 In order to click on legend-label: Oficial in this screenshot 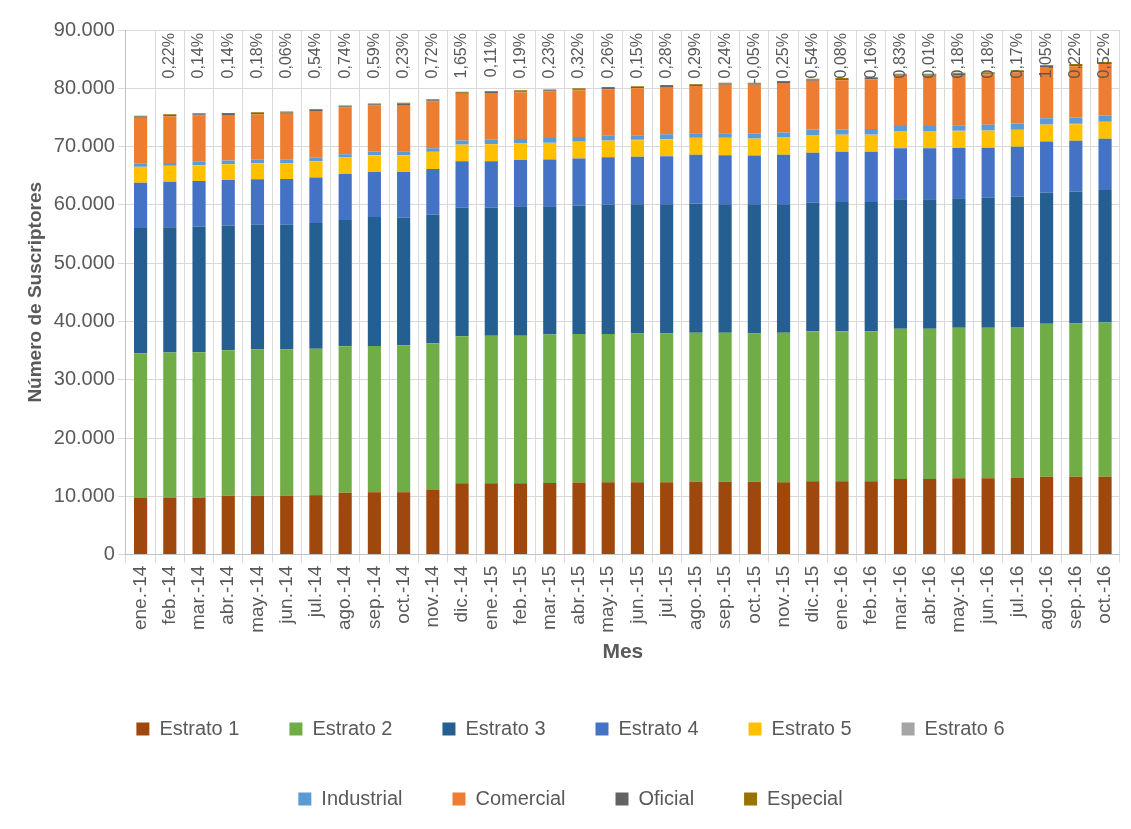, I will do `click(666, 797)`.